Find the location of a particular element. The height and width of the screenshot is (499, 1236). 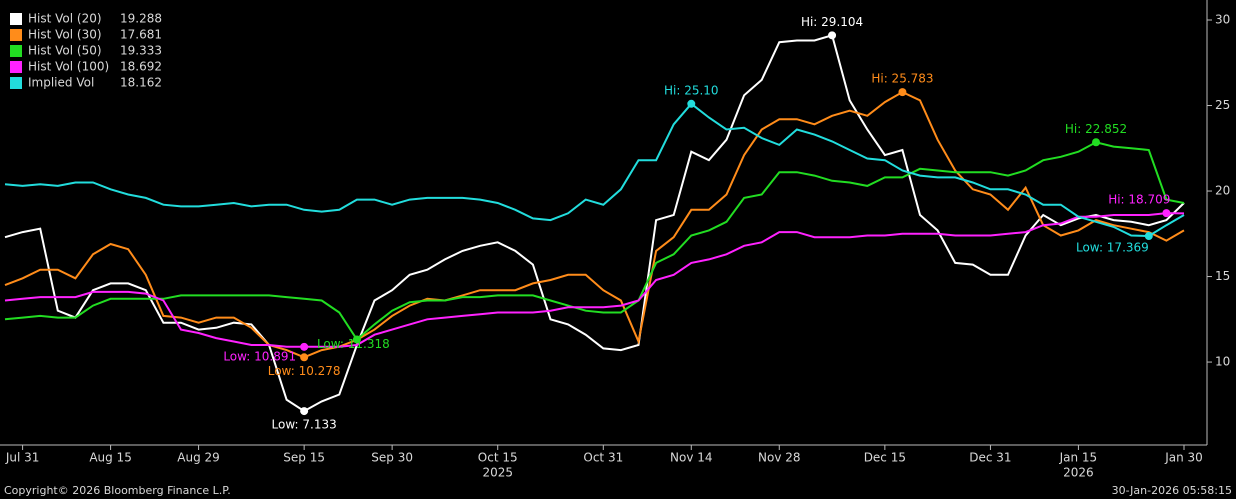

legend-value: 18.162 is located at coordinates (141, 83).